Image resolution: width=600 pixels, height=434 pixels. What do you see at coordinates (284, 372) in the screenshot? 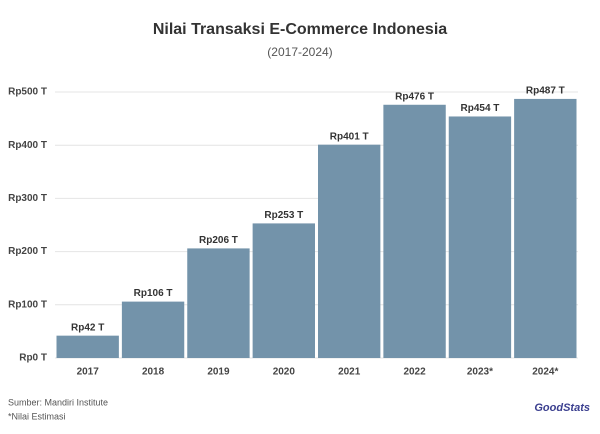
I see `x-tick-label: 2020` at bounding box center [284, 372].